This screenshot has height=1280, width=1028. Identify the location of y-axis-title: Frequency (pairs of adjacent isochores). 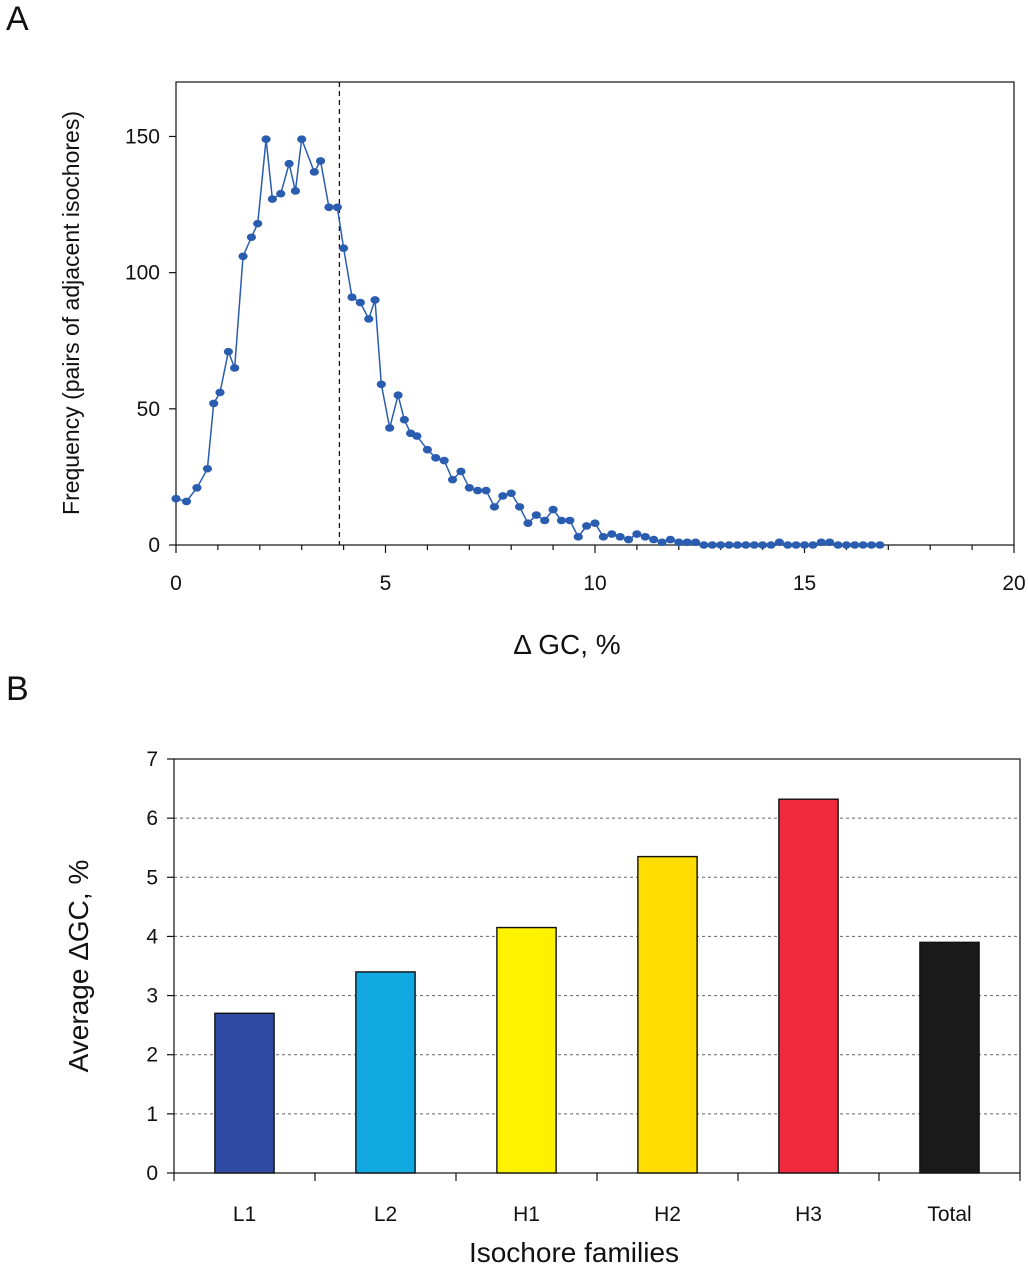
(71, 313).